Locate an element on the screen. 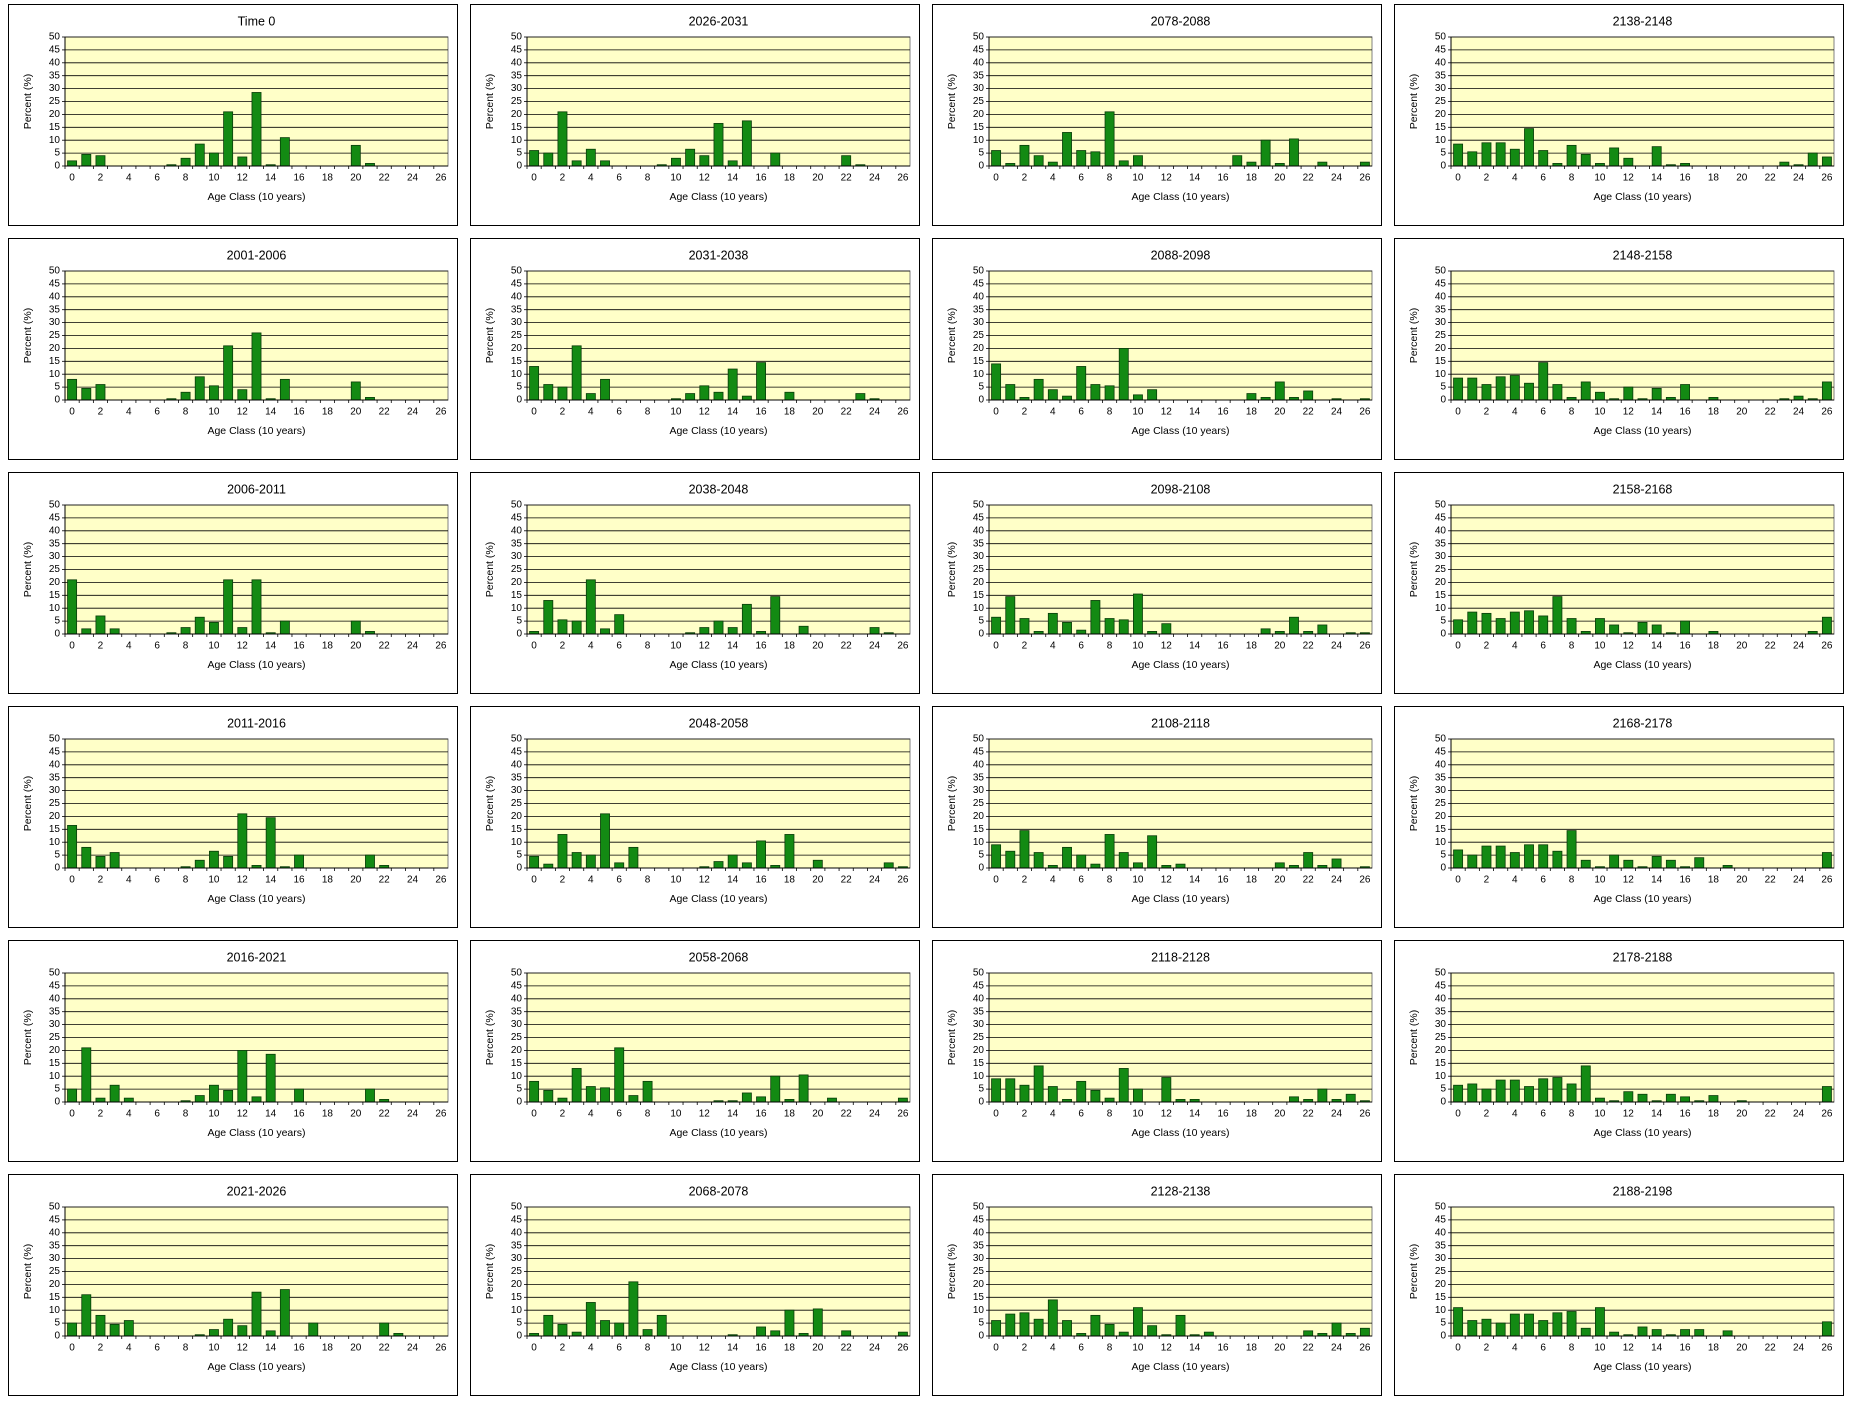  x-tick-label: 12 is located at coordinates (705, 880).